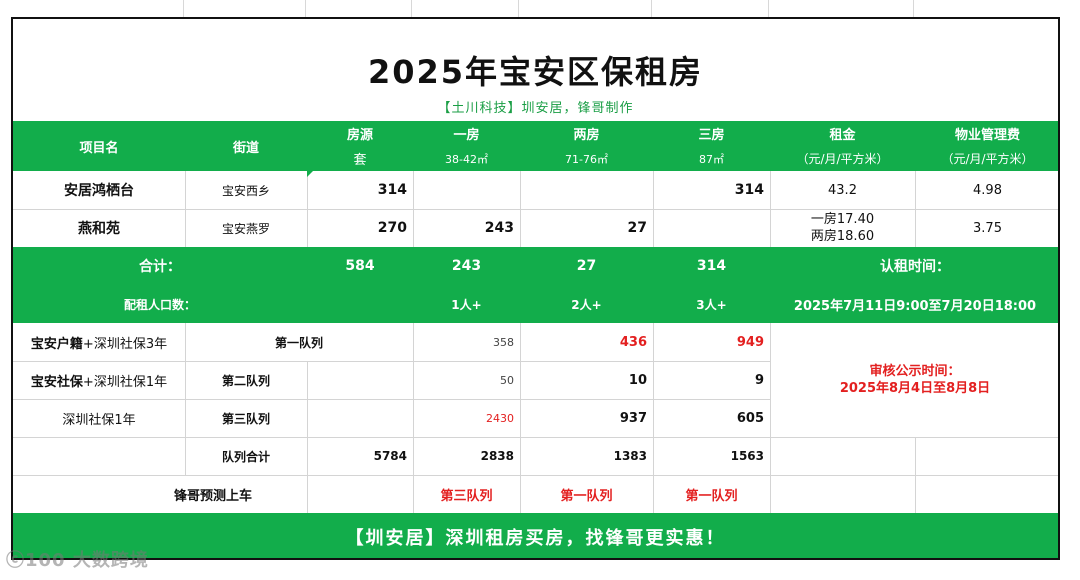 Image resolution: width=1080 pixels, height=580 pixels. I want to click on table-row-three-bed, so click(711, 228).